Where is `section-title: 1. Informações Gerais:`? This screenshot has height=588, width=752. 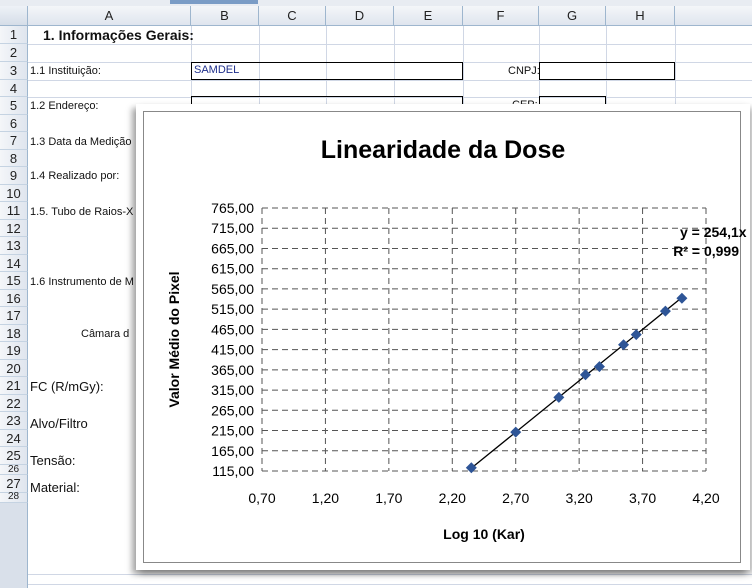
section-title: 1. Informações Gerais: is located at coordinates (118, 35).